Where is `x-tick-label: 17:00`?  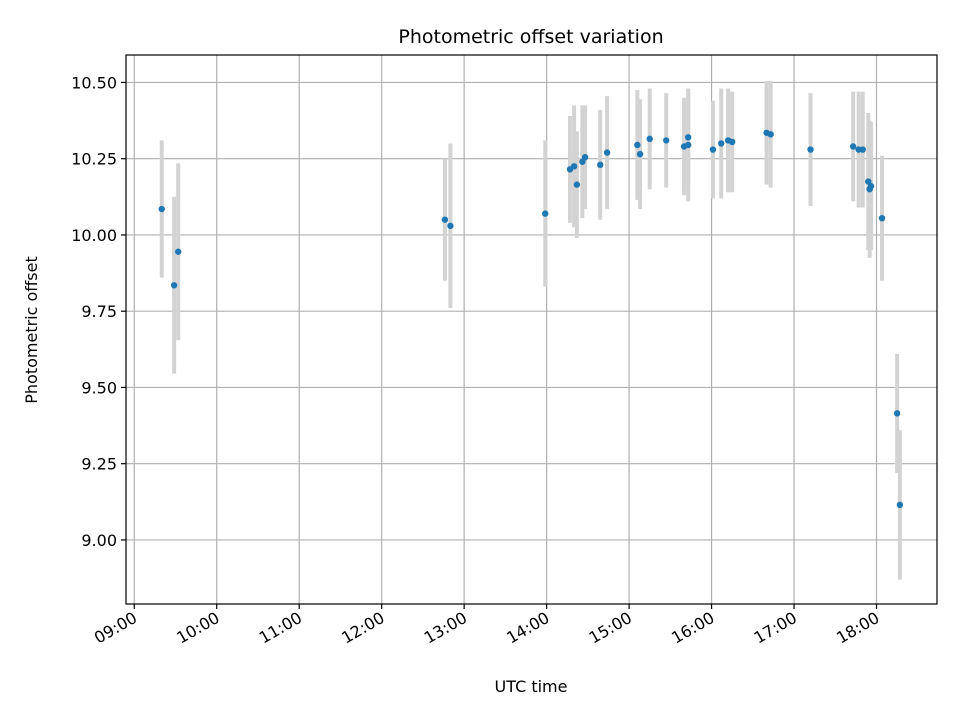 x-tick-label: 17:00 is located at coordinates (775, 628).